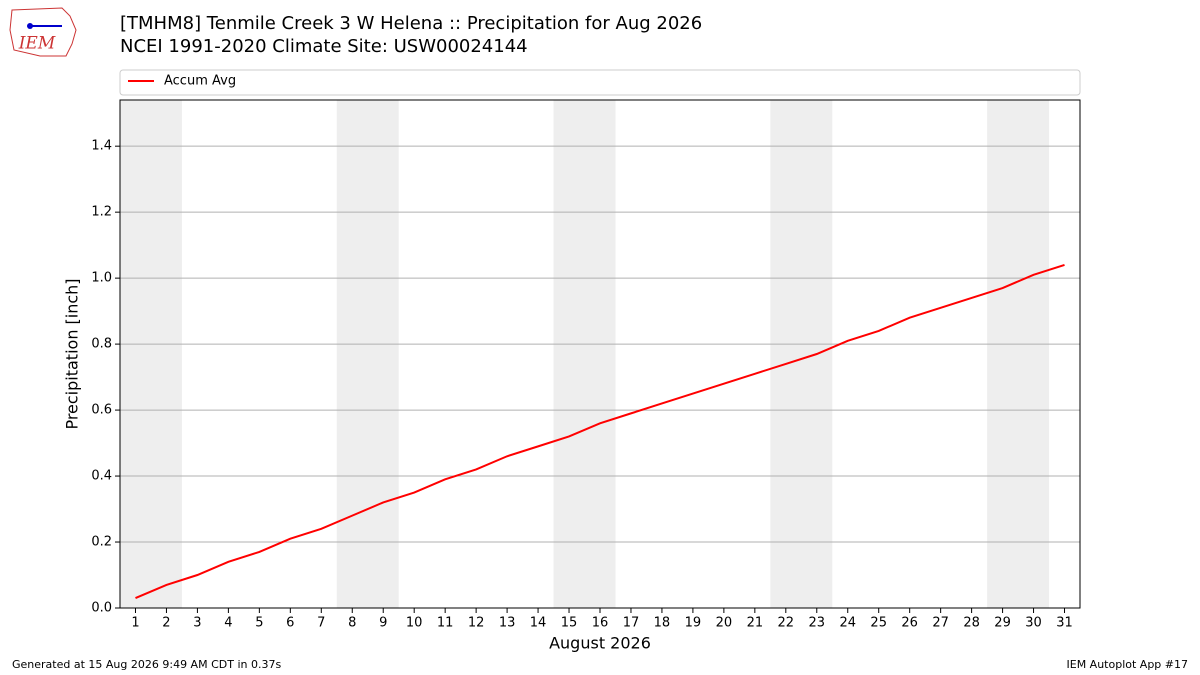 The image size is (1200, 675). I want to click on y-axis-label: Precipitation [inch], so click(72, 353).